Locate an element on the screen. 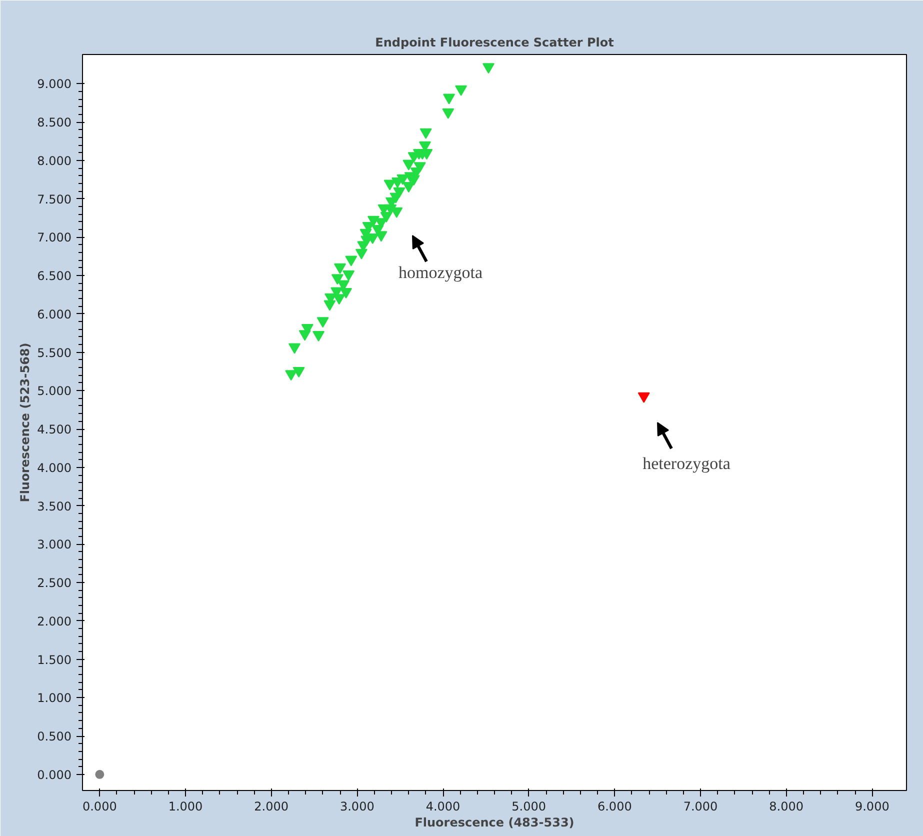  x-tick-label: 0.000 is located at coordinates (99, 807).